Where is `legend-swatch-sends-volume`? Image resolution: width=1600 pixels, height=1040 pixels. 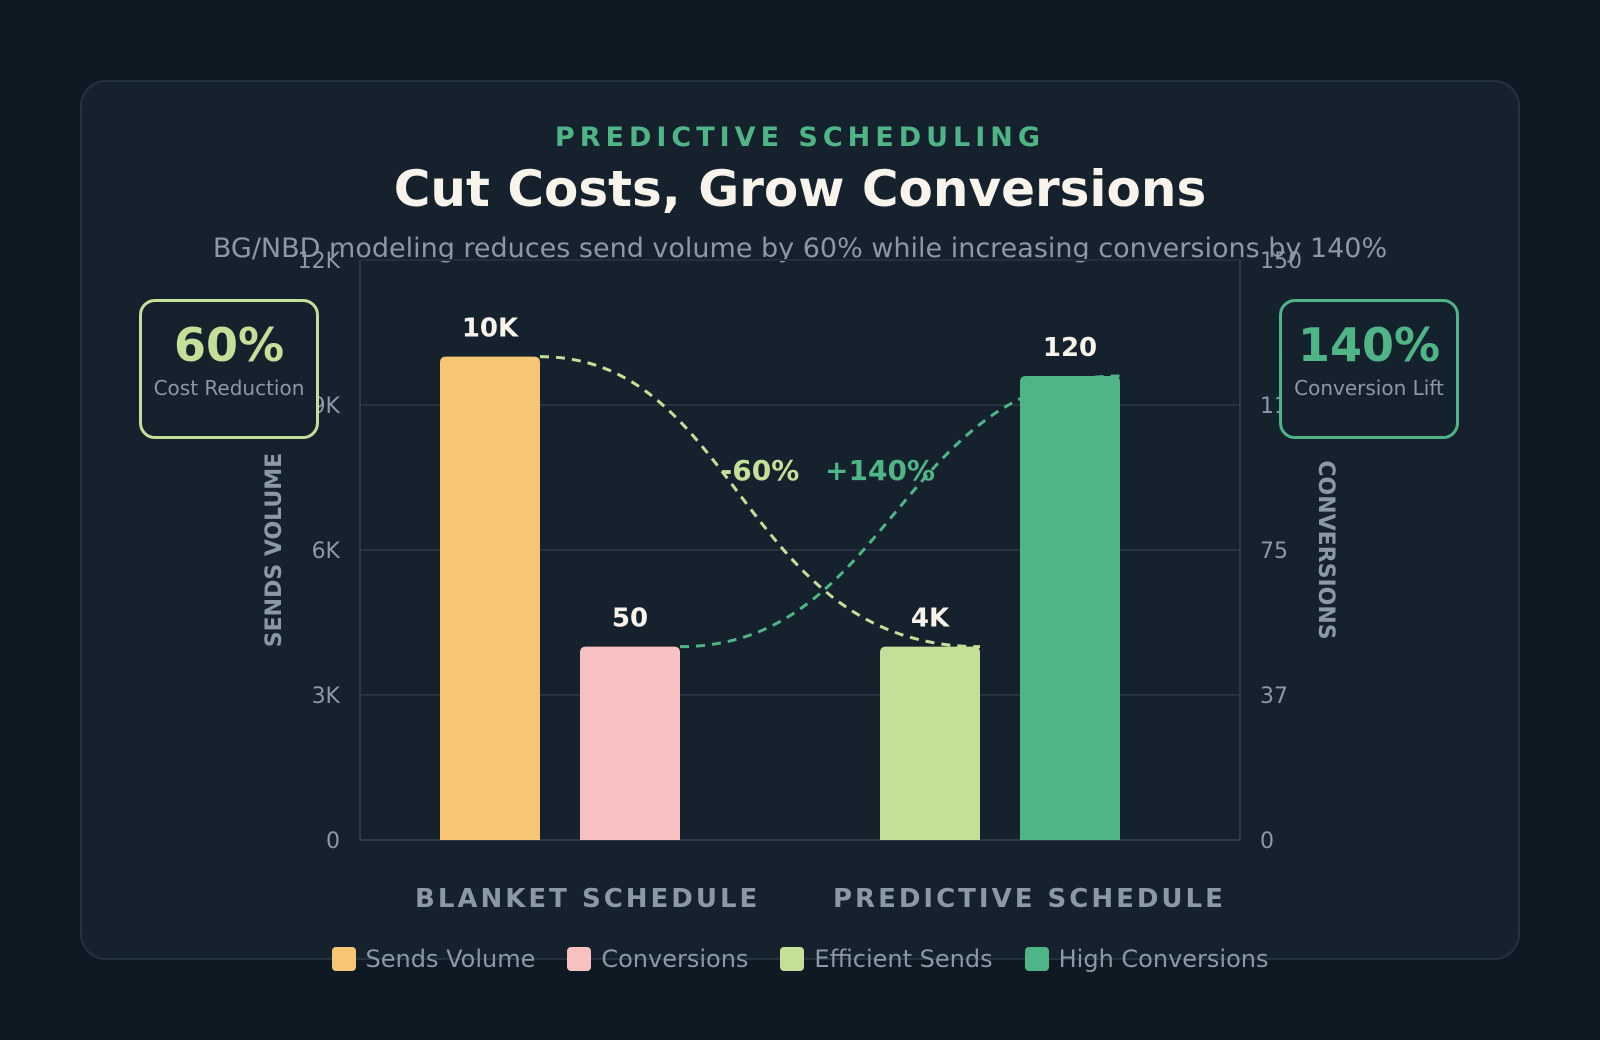 legend-swatch-sends-volume is located at coordinates (343, 959).